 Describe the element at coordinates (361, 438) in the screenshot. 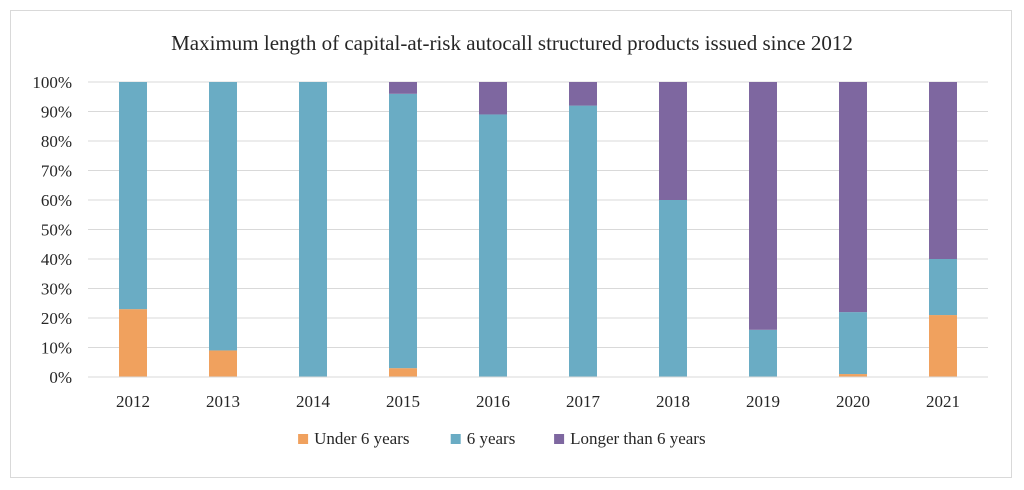

I see `legend-label: Under 6 years` at that location.